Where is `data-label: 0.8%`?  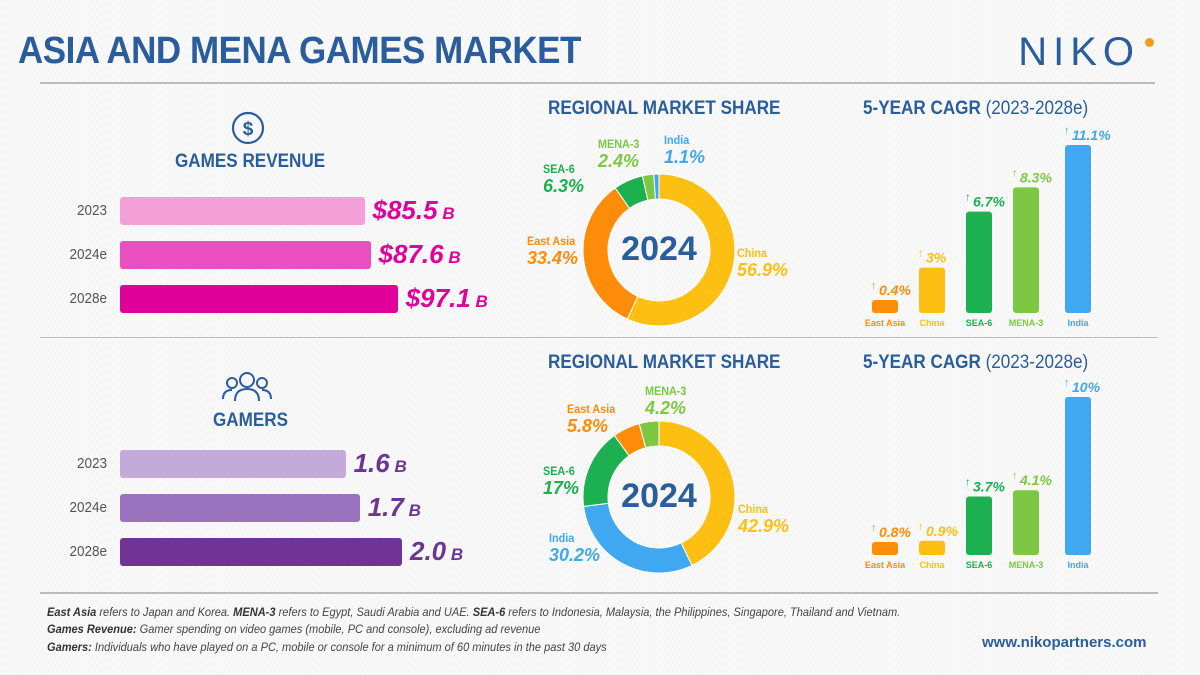
data-label: 0.8% is located at coordinates (895, 532).